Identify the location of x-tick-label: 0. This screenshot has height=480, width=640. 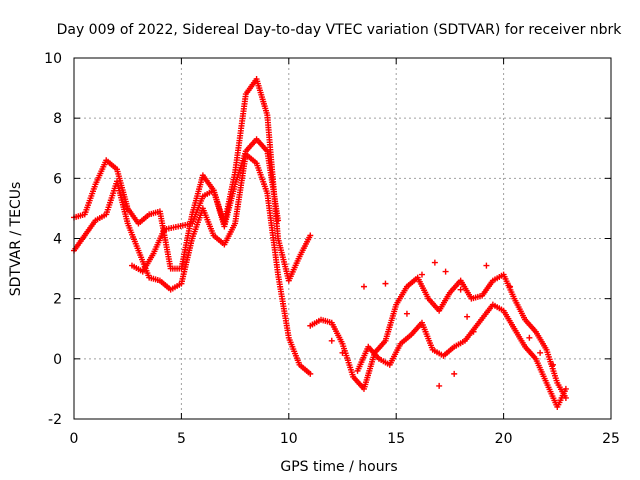
(74, 439).